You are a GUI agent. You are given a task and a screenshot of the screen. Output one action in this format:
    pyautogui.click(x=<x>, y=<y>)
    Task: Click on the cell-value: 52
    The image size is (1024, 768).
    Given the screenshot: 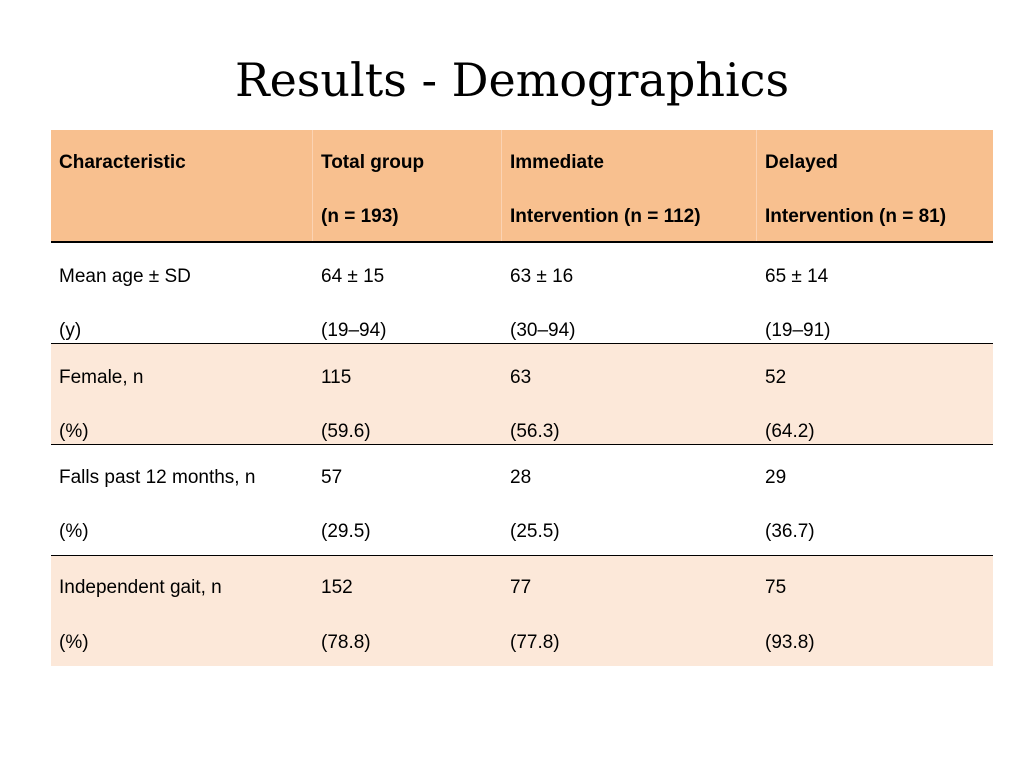 What is the action you would take?
    pyautogui.click(x=776, y=377)
    